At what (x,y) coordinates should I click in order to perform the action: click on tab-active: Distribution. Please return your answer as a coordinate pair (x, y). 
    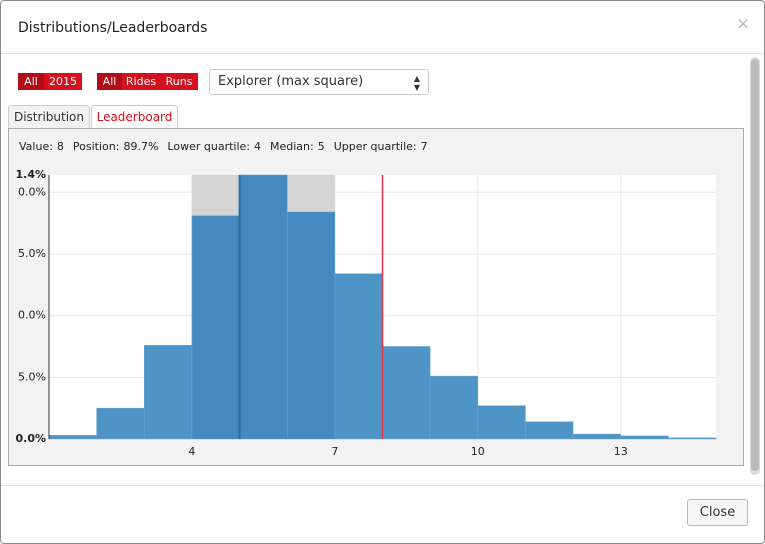
    Looking at the image, I should click on (49, 117).